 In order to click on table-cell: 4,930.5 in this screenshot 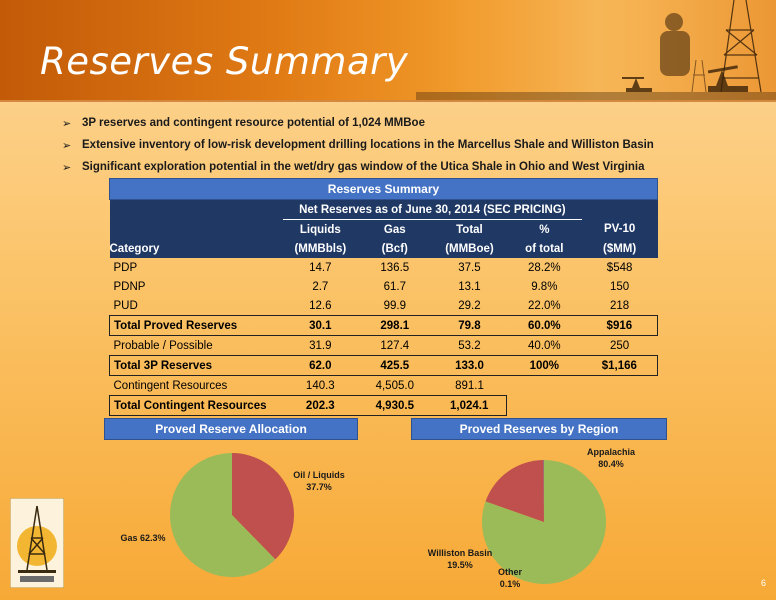, I will do `click(394, 405)`.